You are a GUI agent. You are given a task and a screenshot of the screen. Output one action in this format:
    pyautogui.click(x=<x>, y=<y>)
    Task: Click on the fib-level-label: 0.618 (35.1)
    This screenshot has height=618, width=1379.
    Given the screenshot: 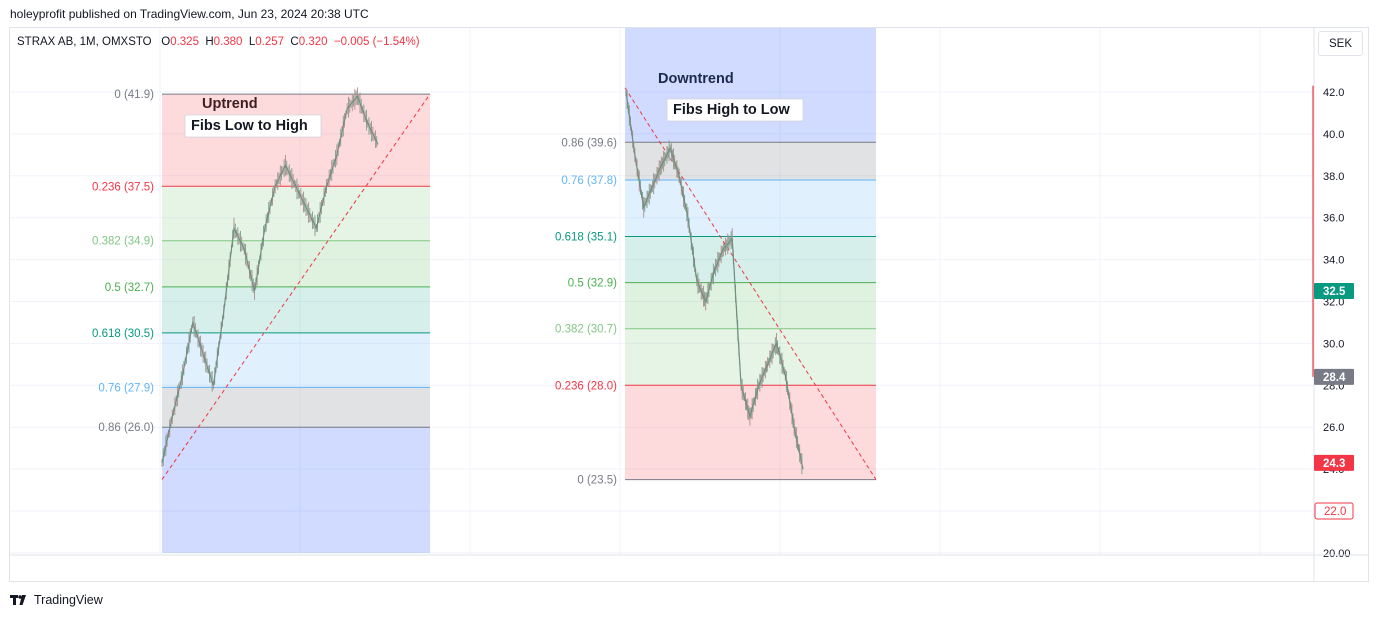 What is the action you would take?
    pyautogui.click(x=586, y=238)
    